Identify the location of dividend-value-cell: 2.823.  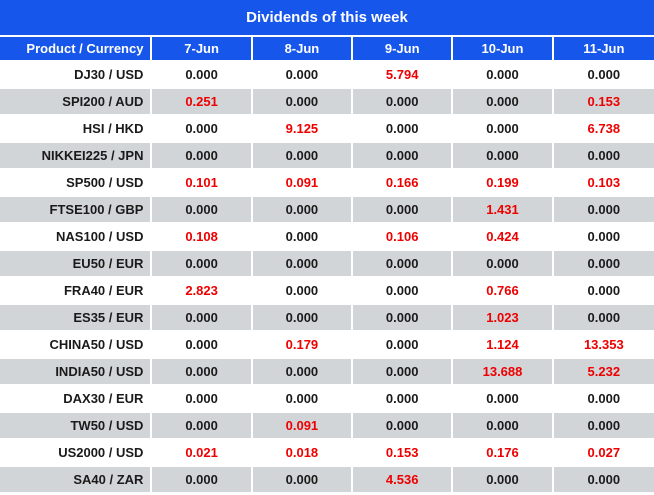
(202, 291).